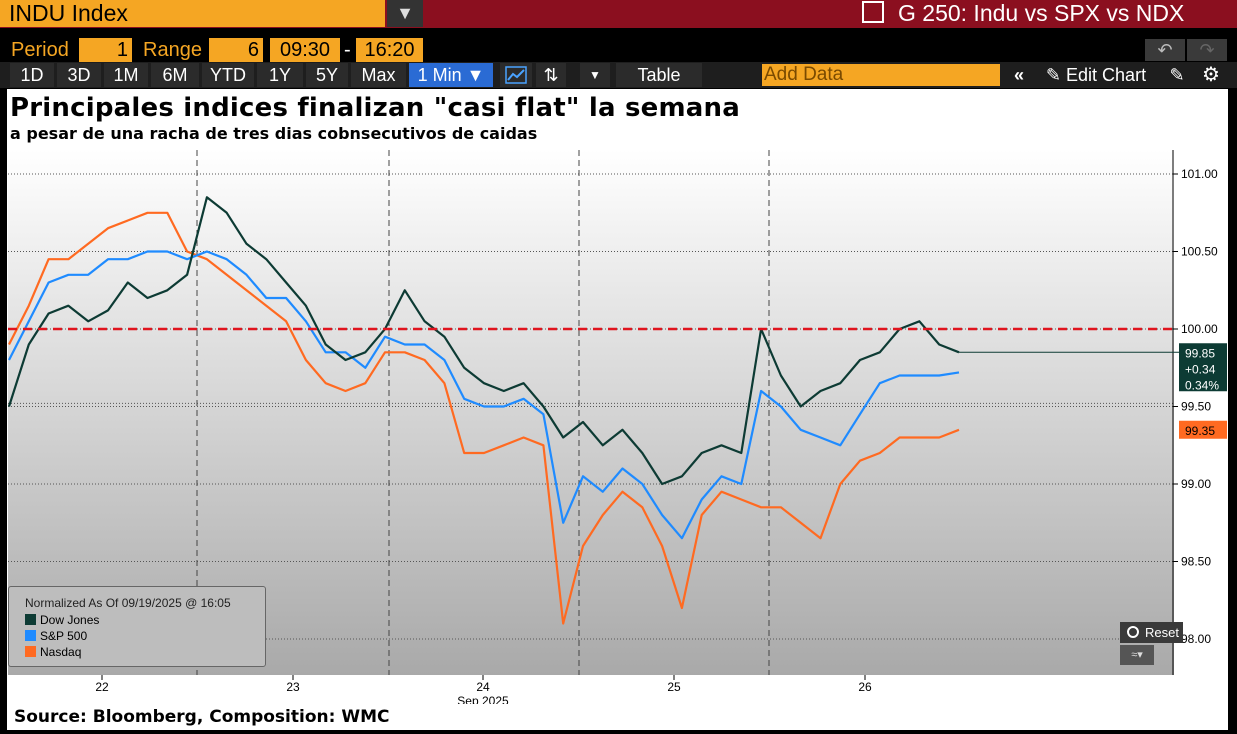 The image size is (1237, 734). I want to click on period-label: Period, so click(40, 50).